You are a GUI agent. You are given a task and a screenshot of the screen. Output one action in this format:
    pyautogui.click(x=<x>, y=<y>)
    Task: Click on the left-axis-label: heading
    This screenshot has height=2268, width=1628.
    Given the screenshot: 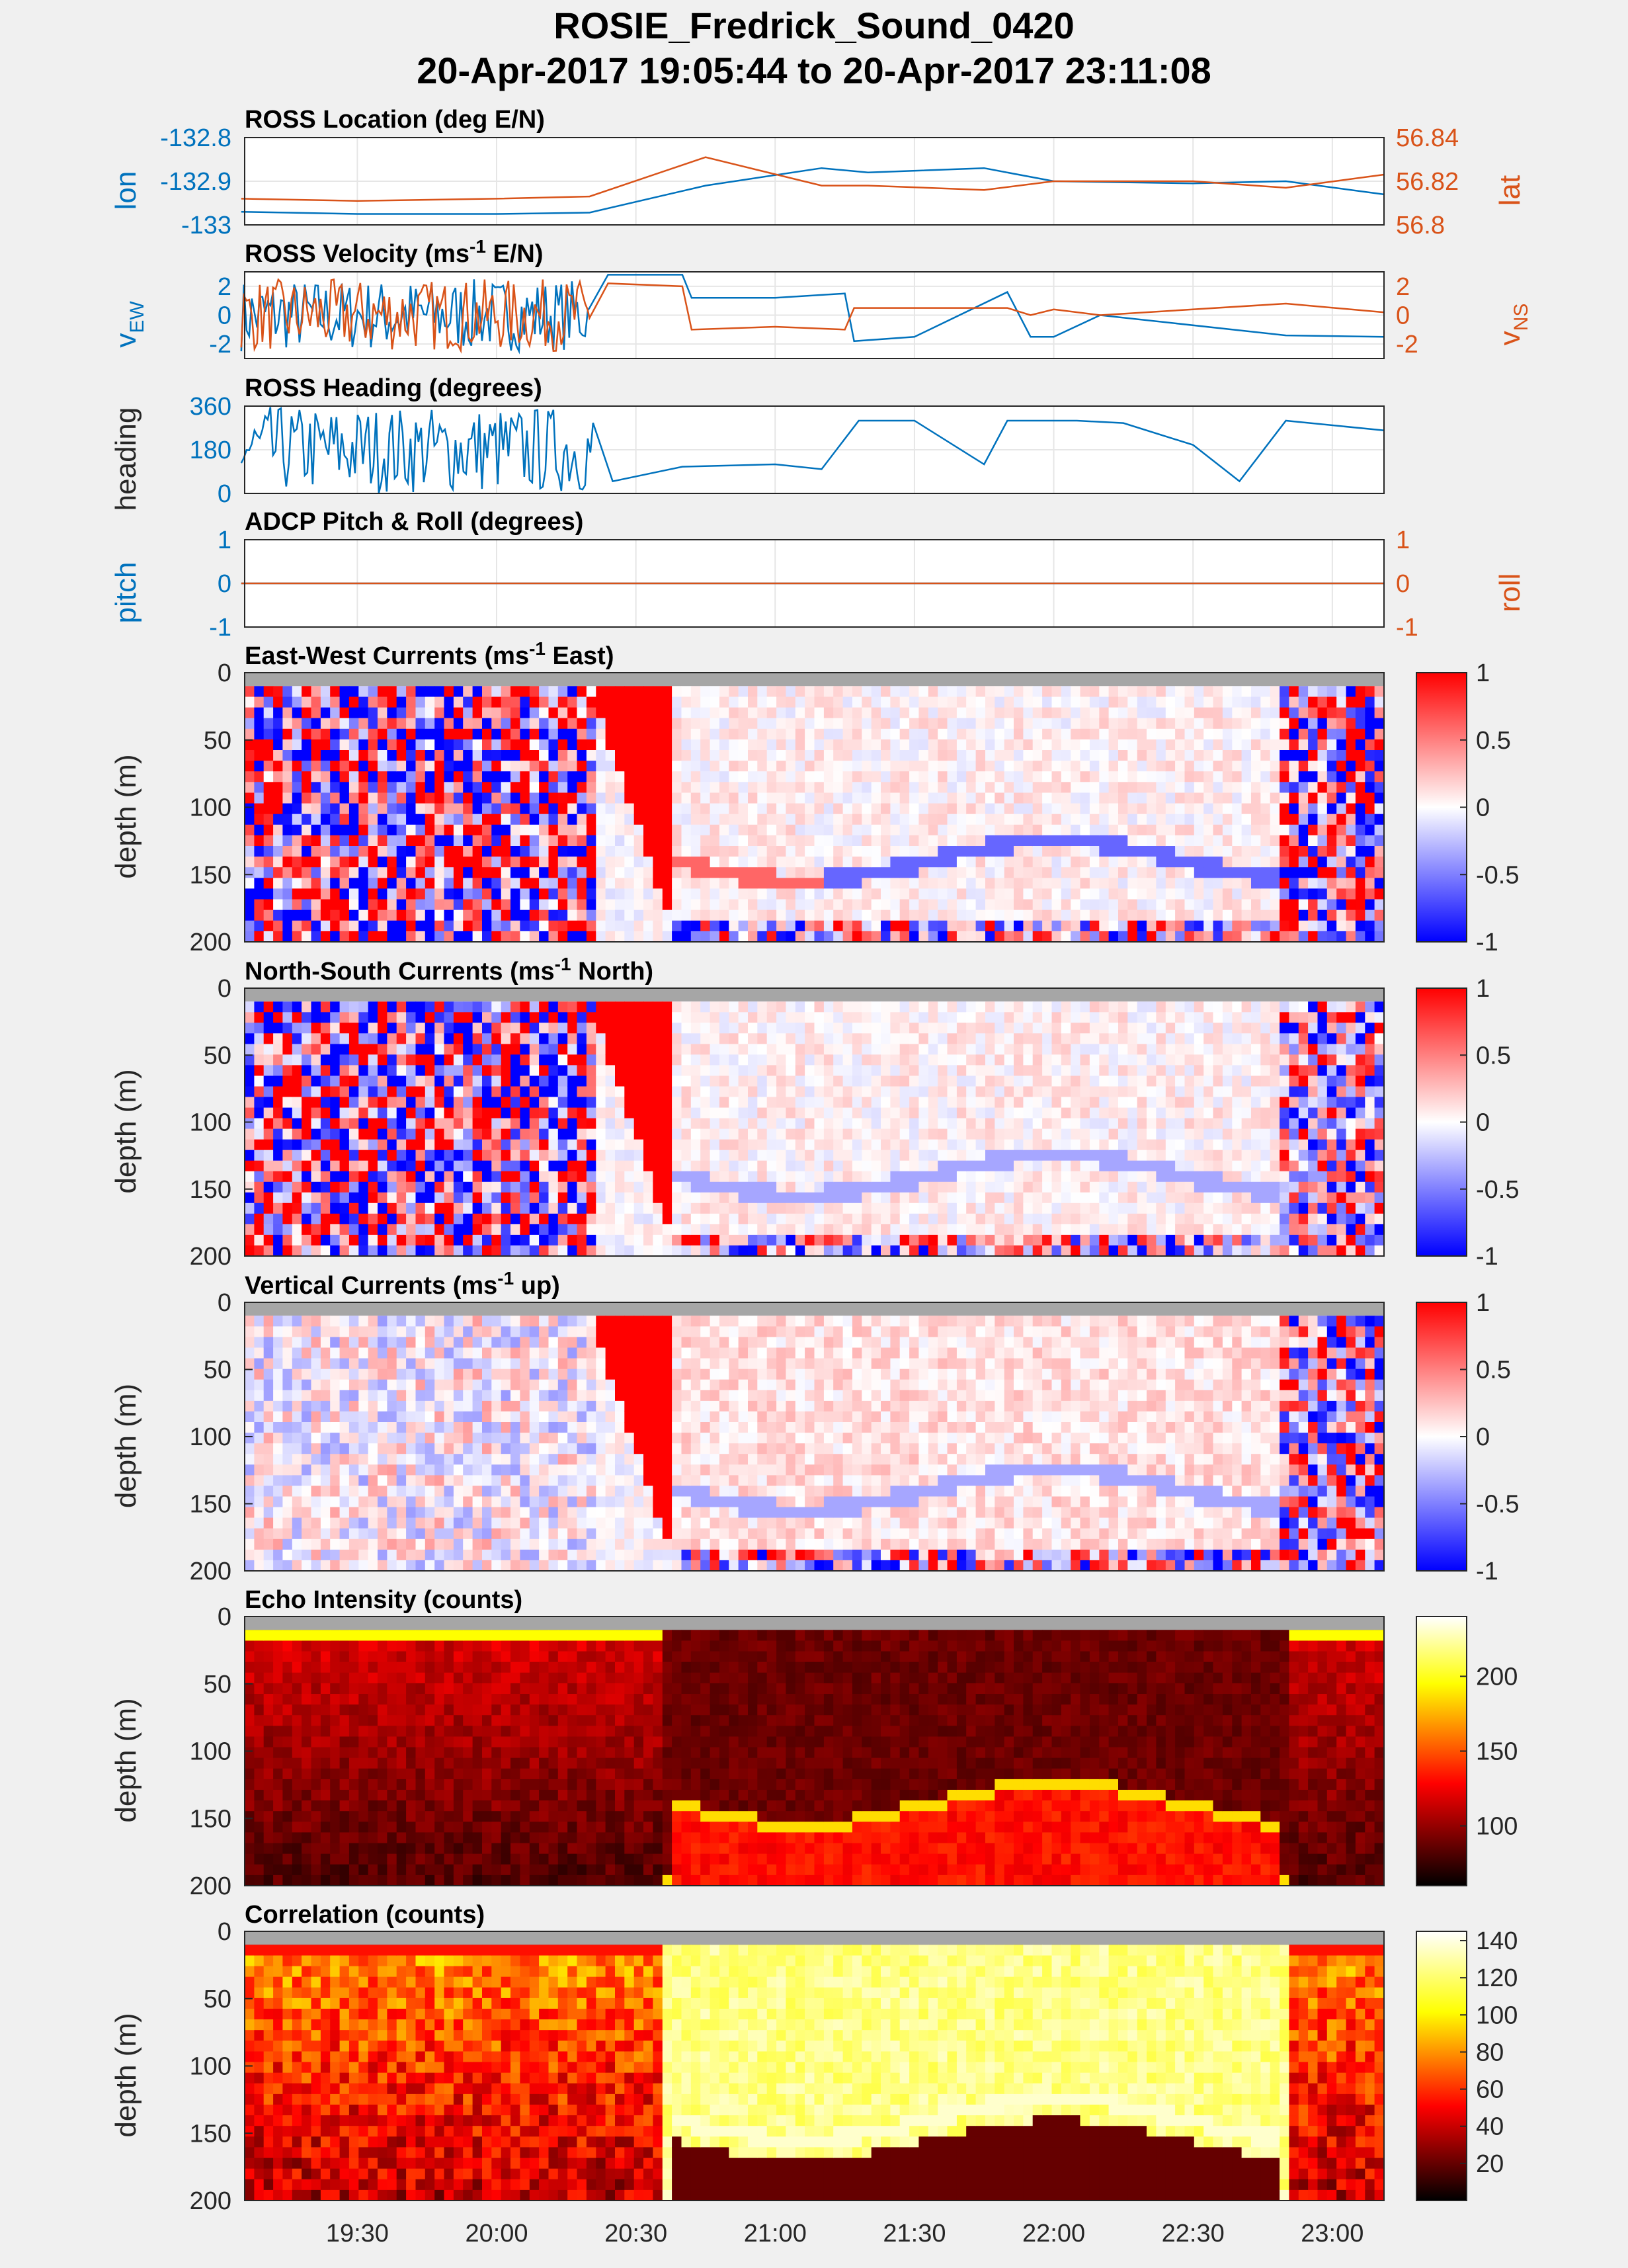 What is the action you would take?
    pyautogui.click(x=126, y=459)
    